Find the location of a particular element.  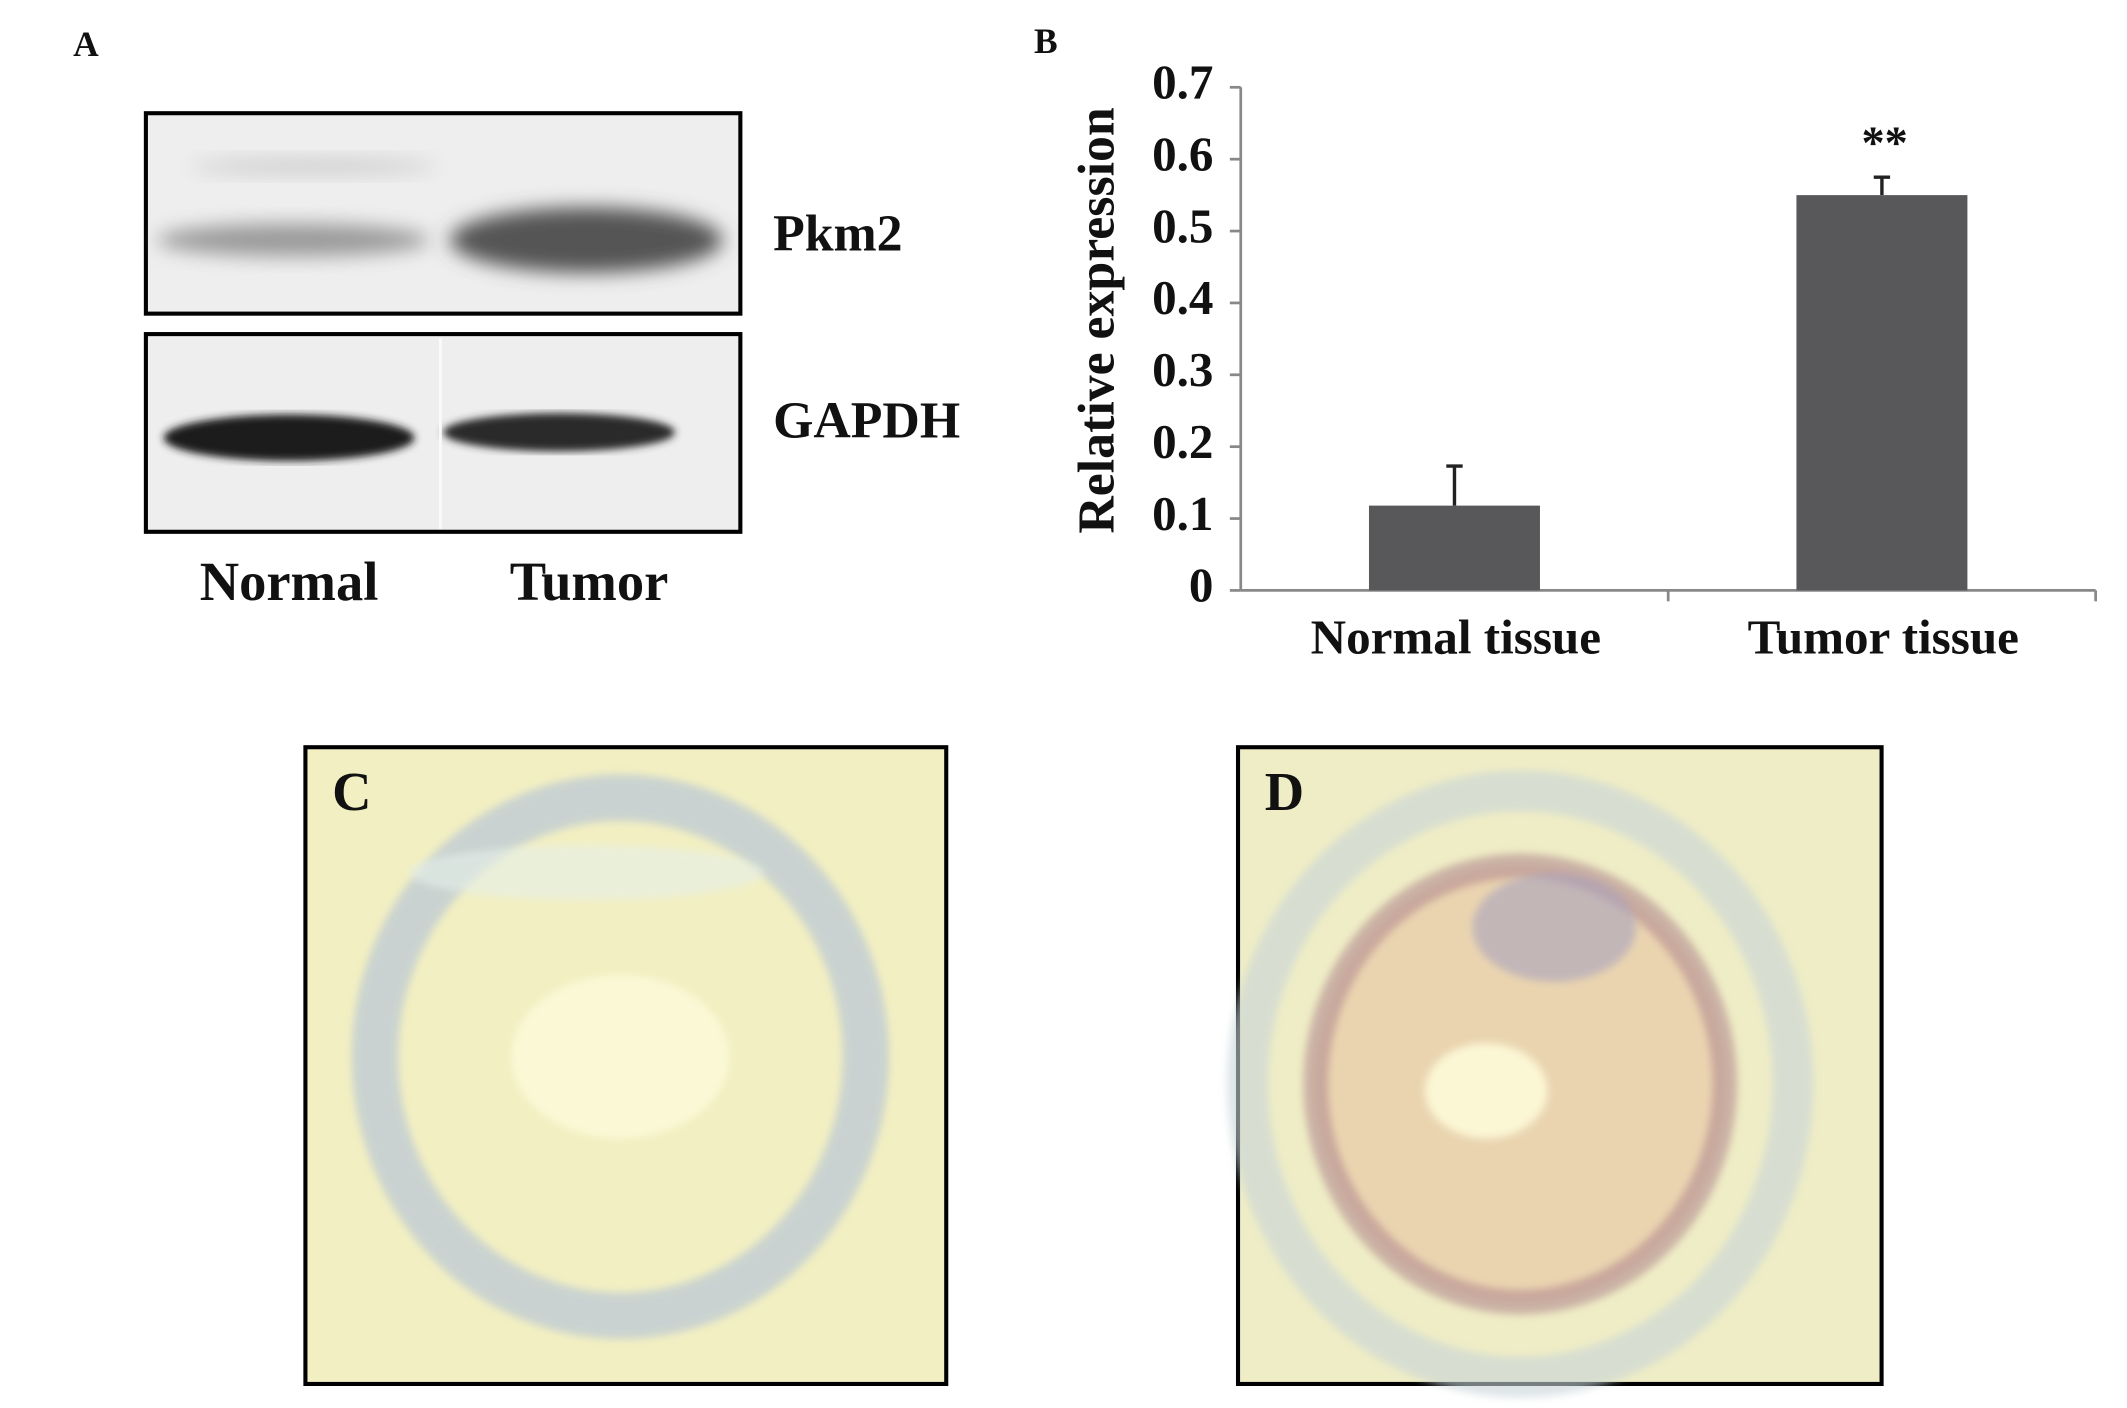

panel-label: D is located at coordinates (1284, 791).